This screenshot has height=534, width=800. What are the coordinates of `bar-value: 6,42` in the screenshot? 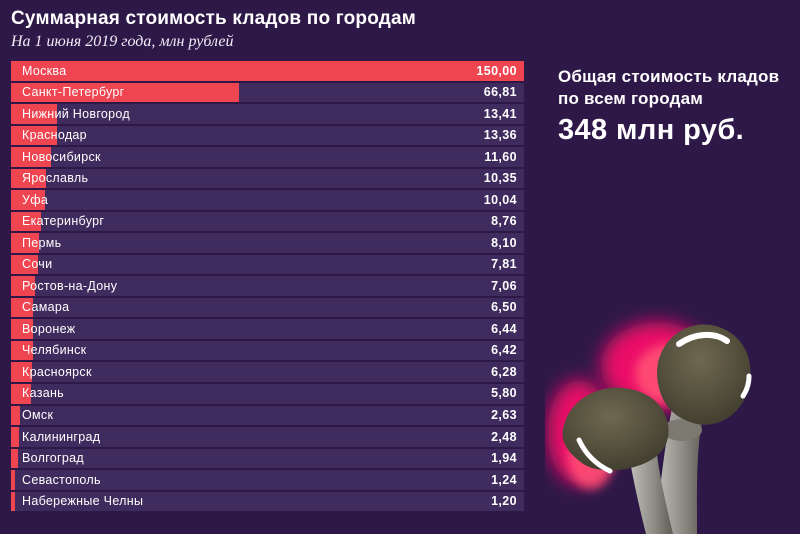 It's located at (504, 350).